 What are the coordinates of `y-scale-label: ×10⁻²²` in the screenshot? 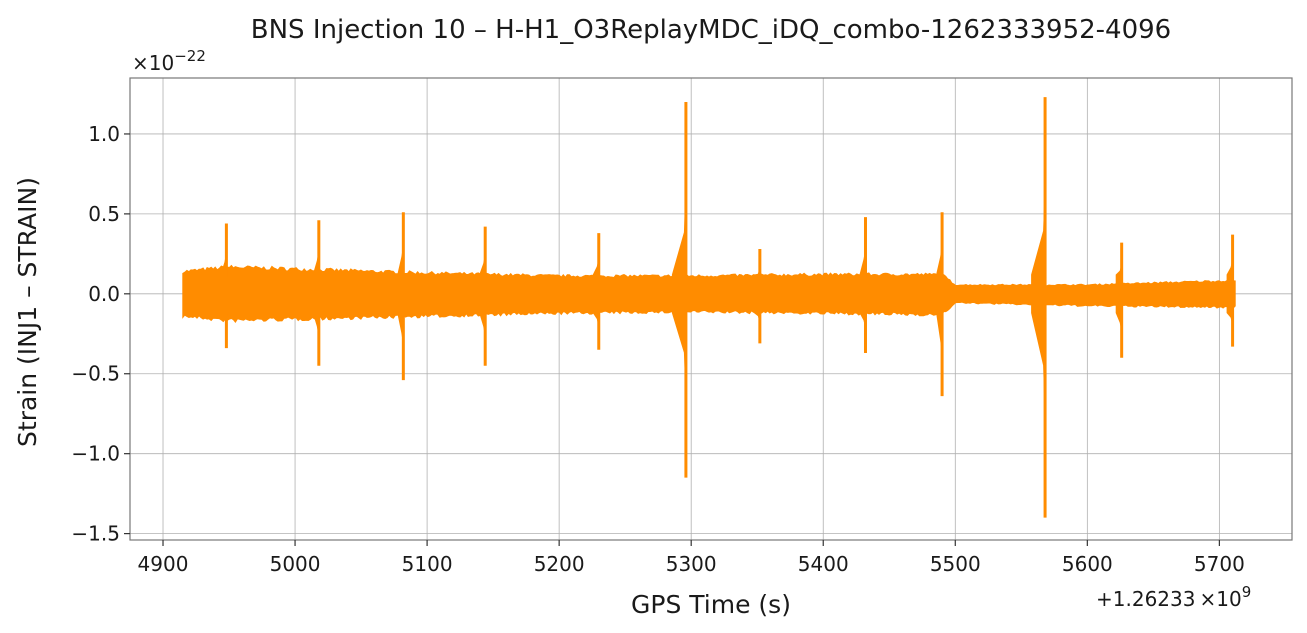 It's located at (169, 61).